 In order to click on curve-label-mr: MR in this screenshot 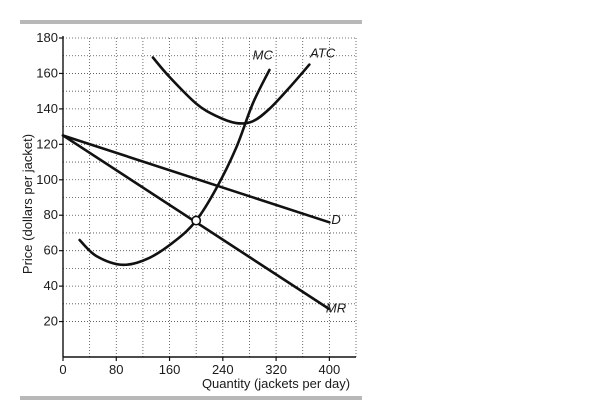, I will do `click(336, 308)`.